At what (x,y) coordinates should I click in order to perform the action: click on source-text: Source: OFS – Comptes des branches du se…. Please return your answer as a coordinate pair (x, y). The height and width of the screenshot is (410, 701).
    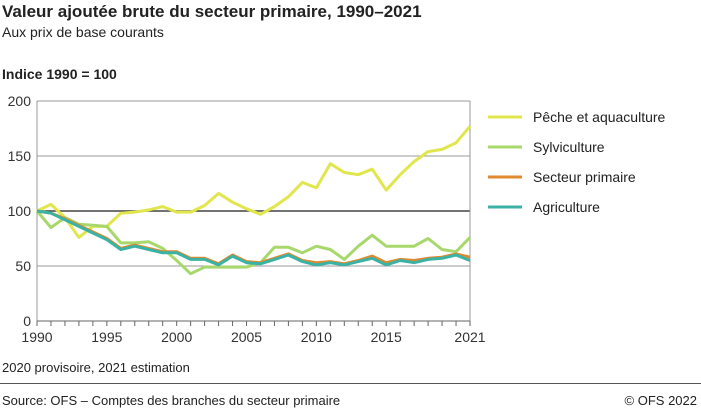
    Looking at the image, I should click on (171, 400).